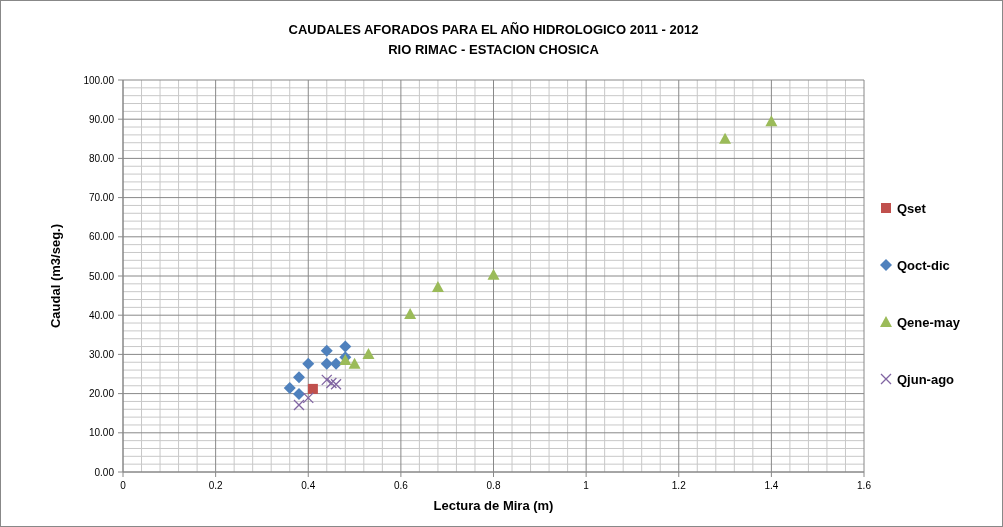 This screenshot has width=1003, height=527. What do you see at coordinates (771, 485) in the screenshot?
I see `x-tick-label: 1.4` at bounding box center [771, 485].